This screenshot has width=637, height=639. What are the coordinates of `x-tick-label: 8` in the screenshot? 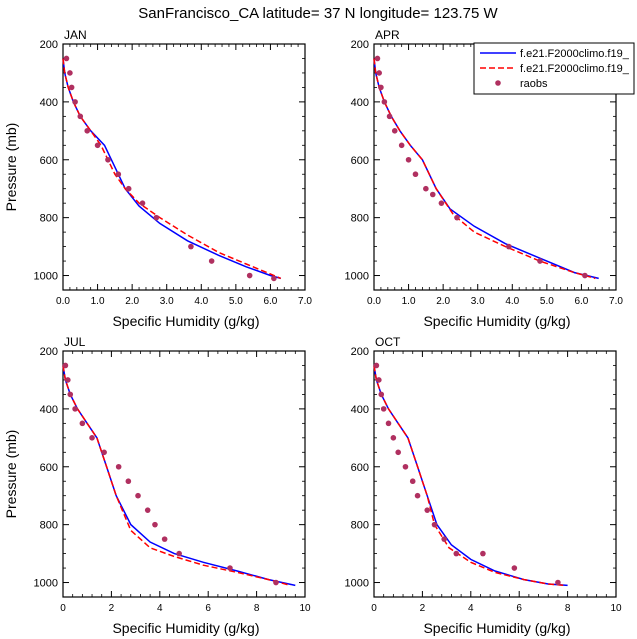 It's located at (568, 608).